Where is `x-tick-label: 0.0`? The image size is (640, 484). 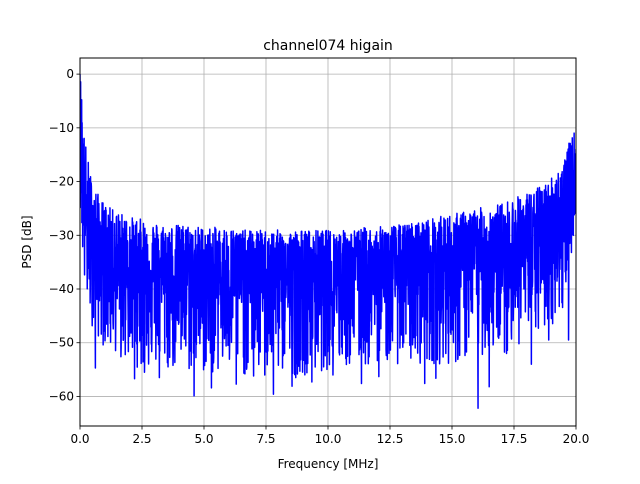 x-tick-label: 0.0 is located at coordinates (79, 439).